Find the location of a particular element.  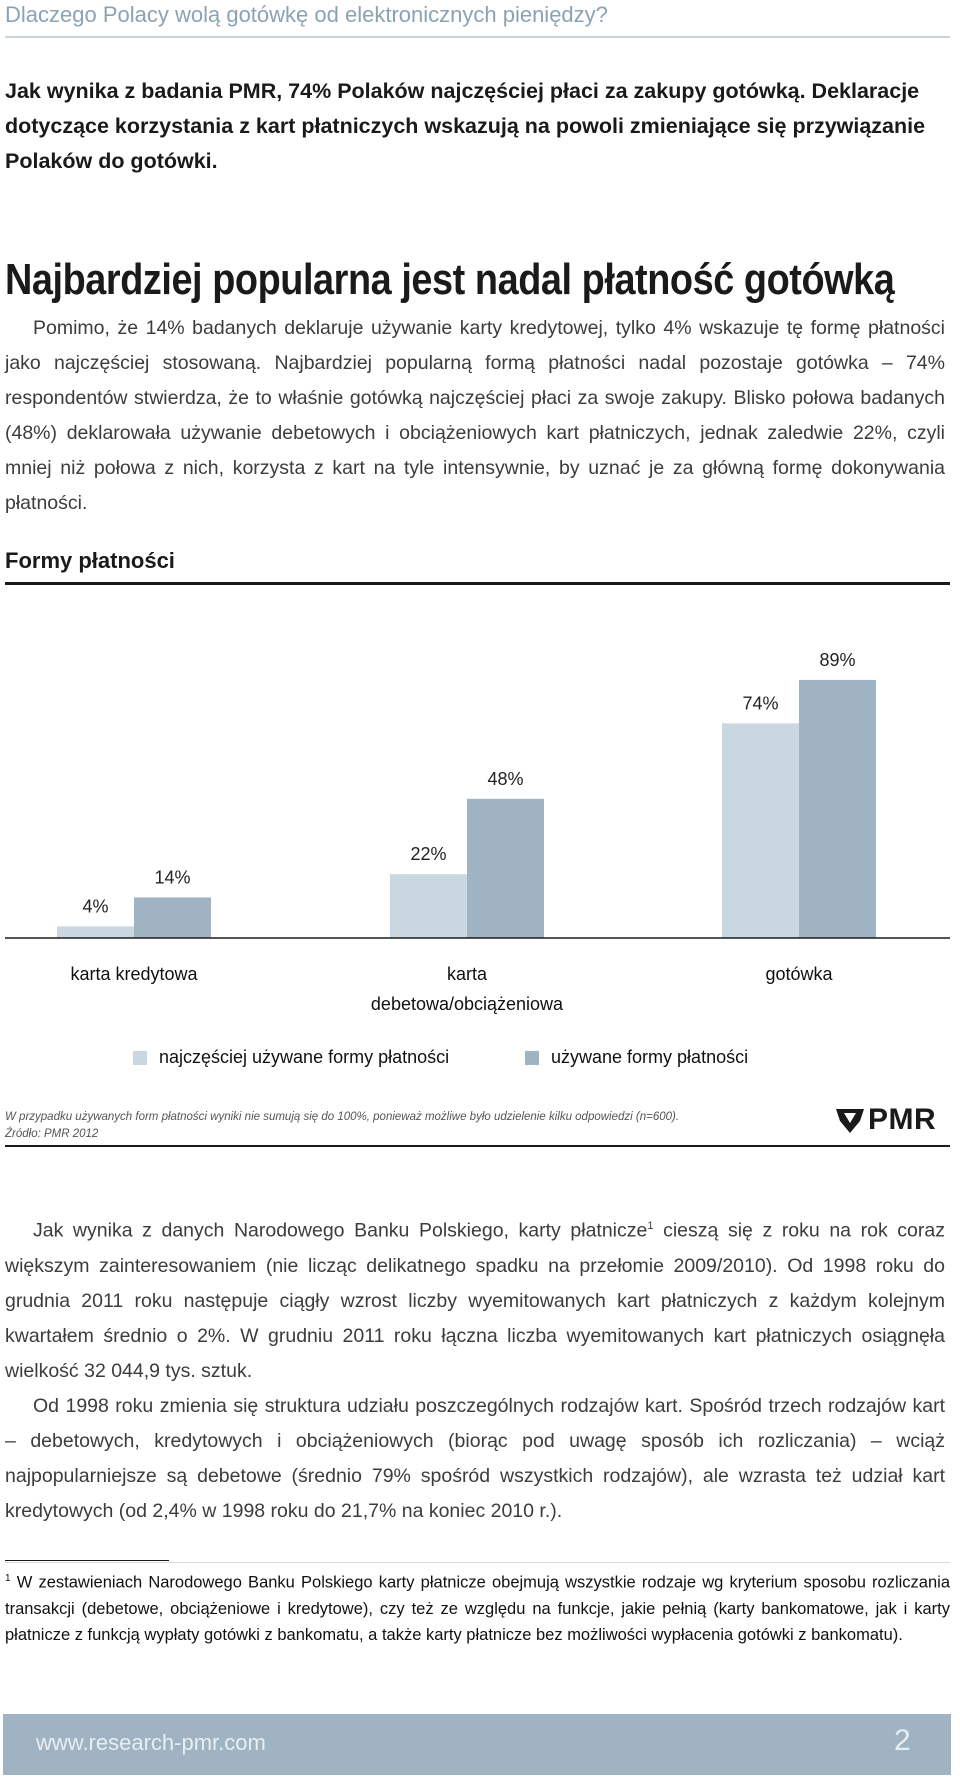

category-label: karta is located at coordinates (467, 974).